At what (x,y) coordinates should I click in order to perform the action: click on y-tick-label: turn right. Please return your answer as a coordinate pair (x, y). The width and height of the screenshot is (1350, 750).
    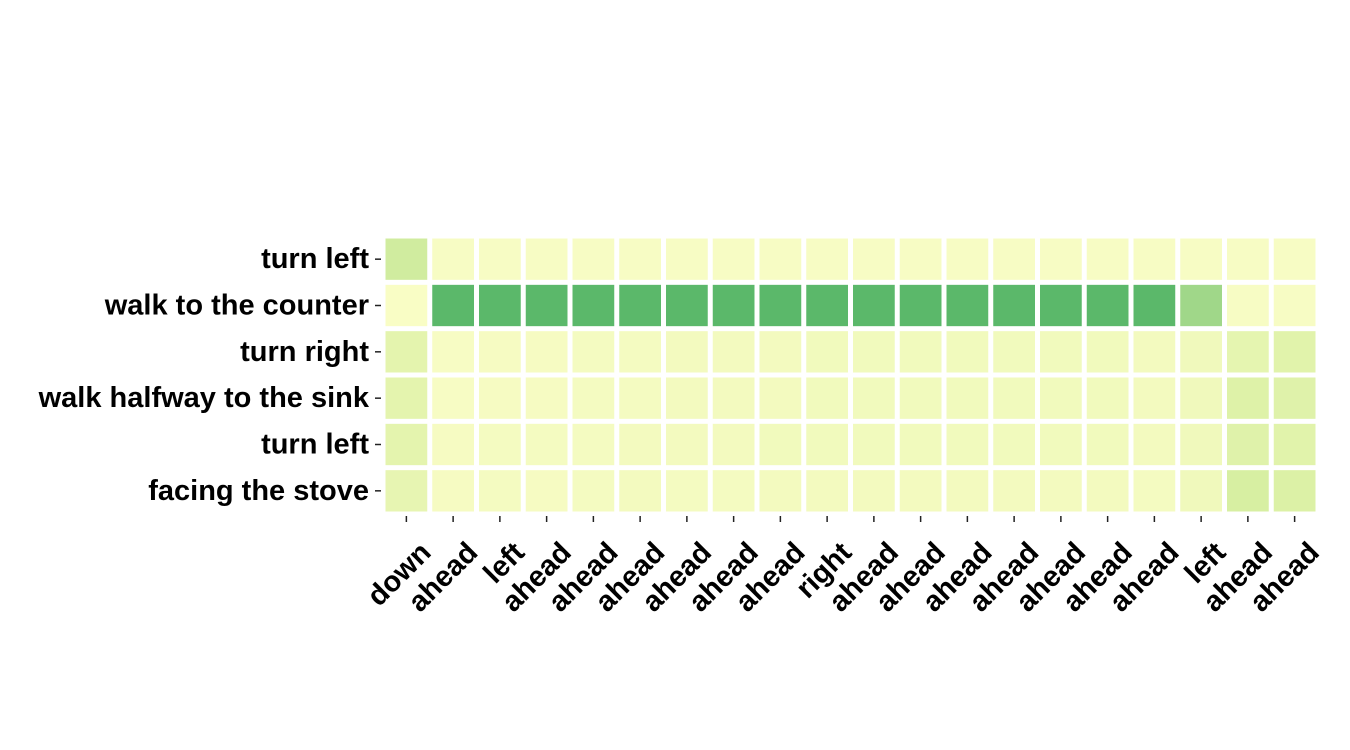
    Looking at the image, I should click on (304, 352).